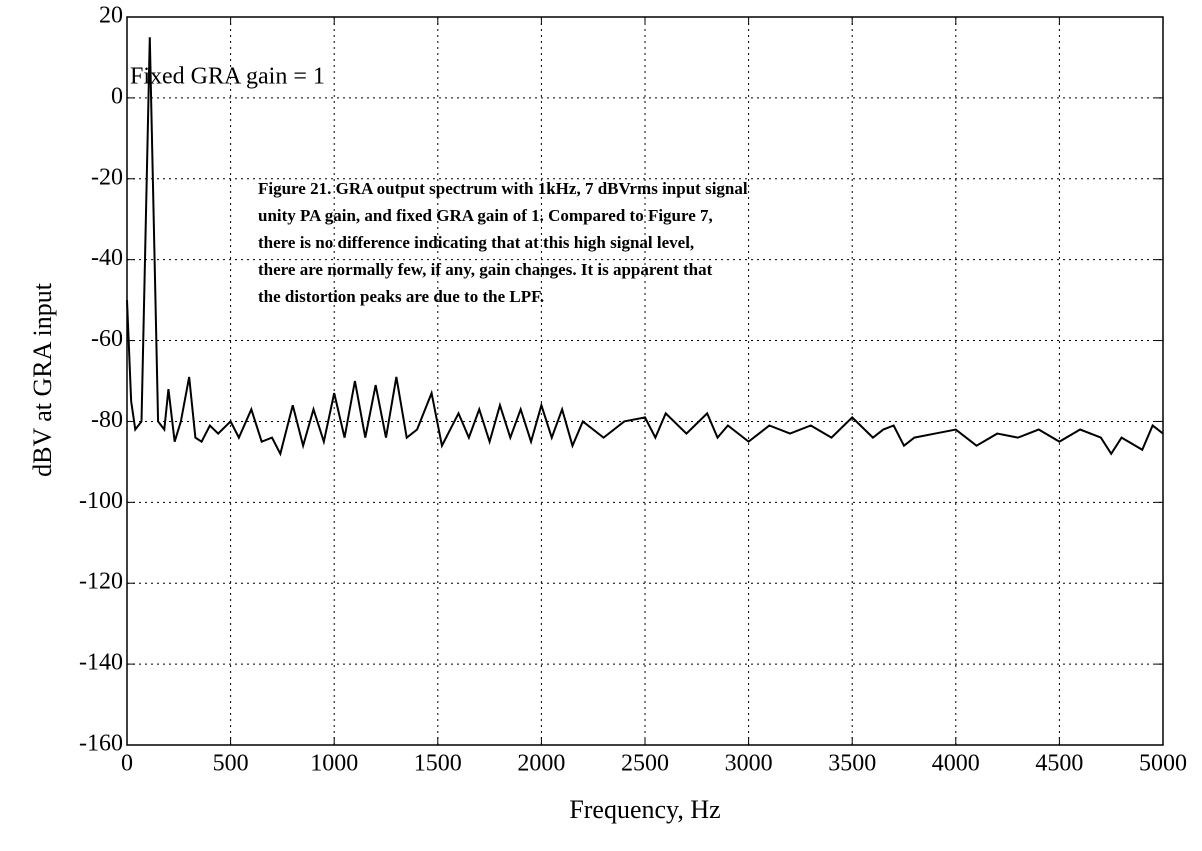 This screenshot has width=1202, height=851. Describe the element at coordinates (227, 77) in the screenshot. I see `annotation: Fixed GRA gain = 1` at that location.